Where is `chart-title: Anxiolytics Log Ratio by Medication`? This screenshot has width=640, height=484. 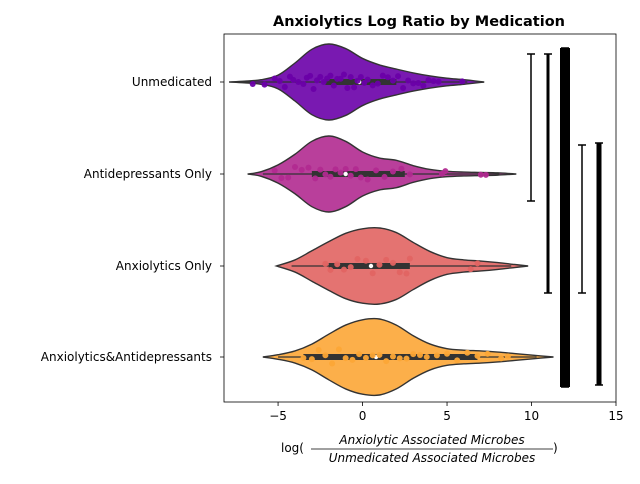
chart-title: Anxiolytics Log Ratio by Medication is located at coordinates (419, 22).